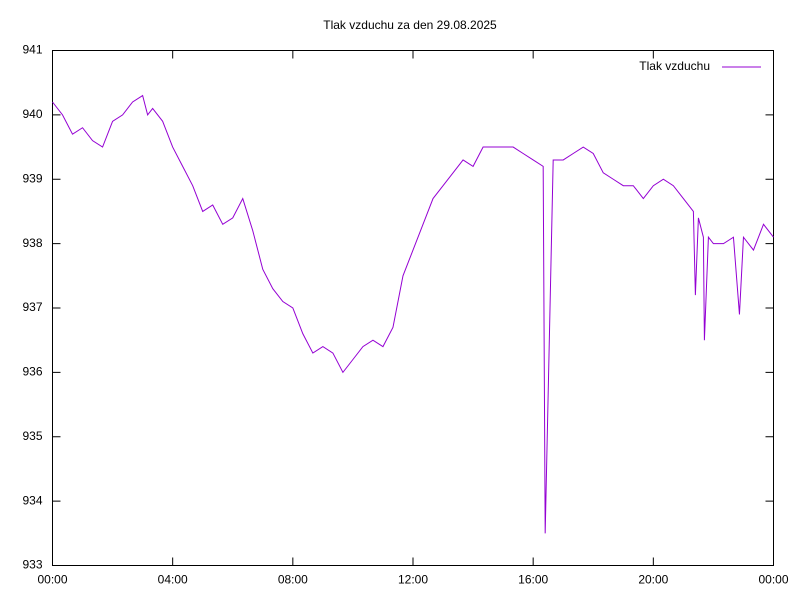 This screenshot has height=600, width=800. Describe the element at coordinates (173, 580) in the screenshot. I see `x-tick-label: 04:00` at that location.